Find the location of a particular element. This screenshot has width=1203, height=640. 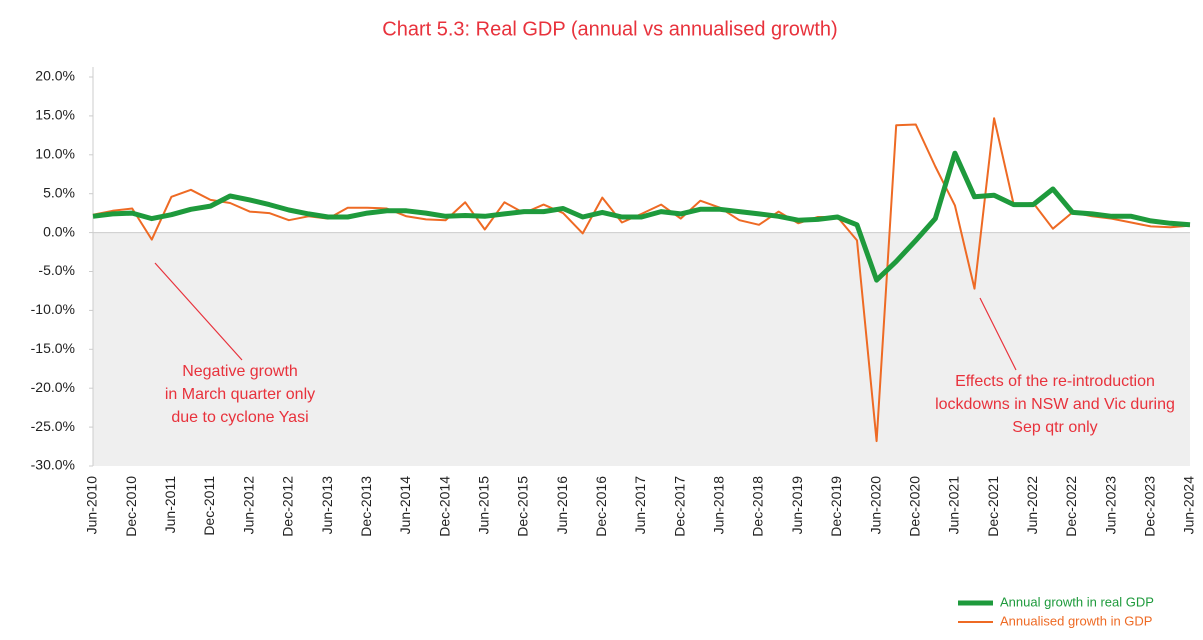

annotation: Effects of the re-introduction is located at coordinates (1055, 381).